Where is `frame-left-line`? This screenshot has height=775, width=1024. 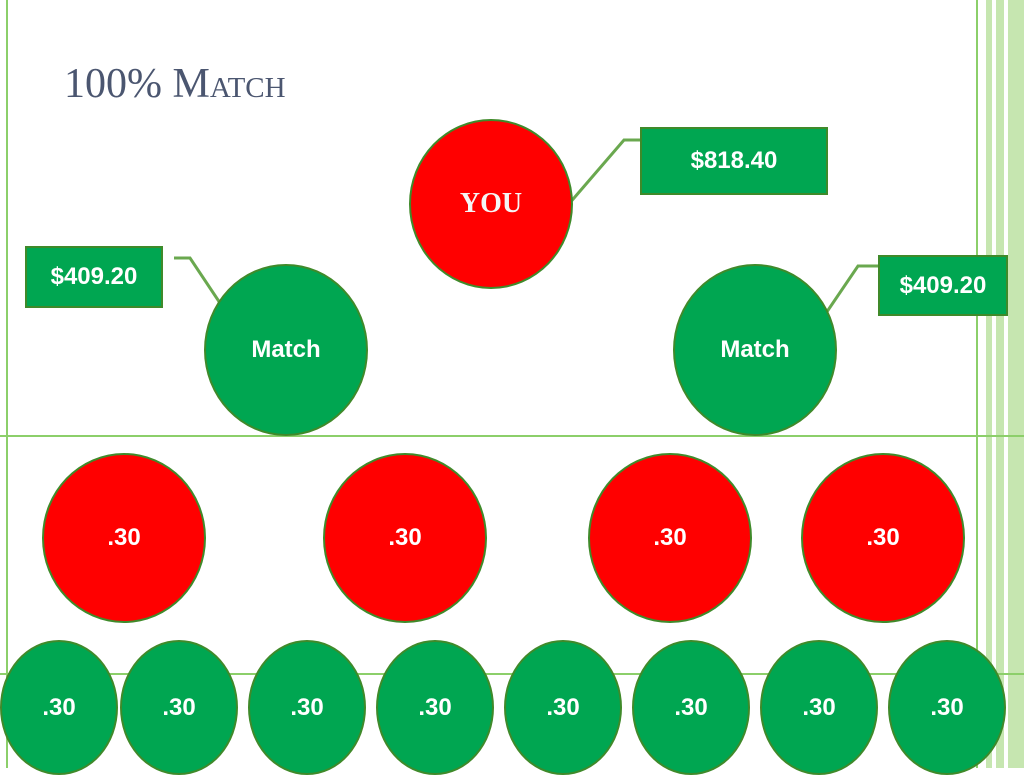
frame-left-line is located at coordinates (7, 384).